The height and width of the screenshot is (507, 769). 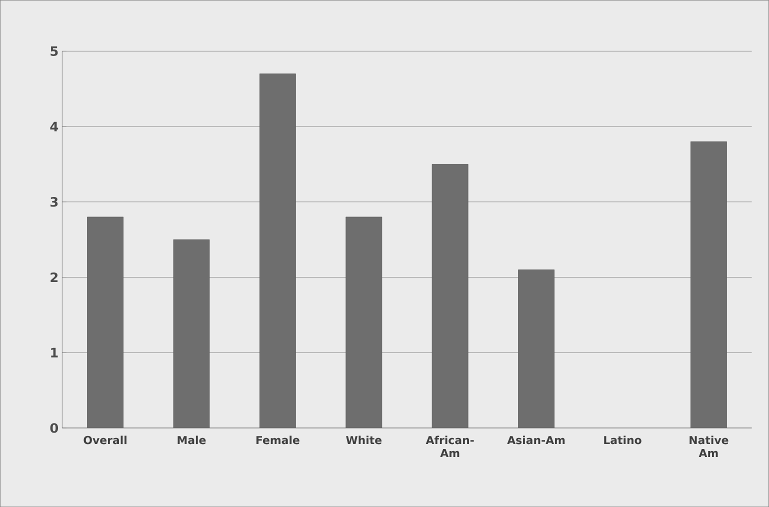 I want to click on x-tick-label: Overall, so click(x=105, y=440).